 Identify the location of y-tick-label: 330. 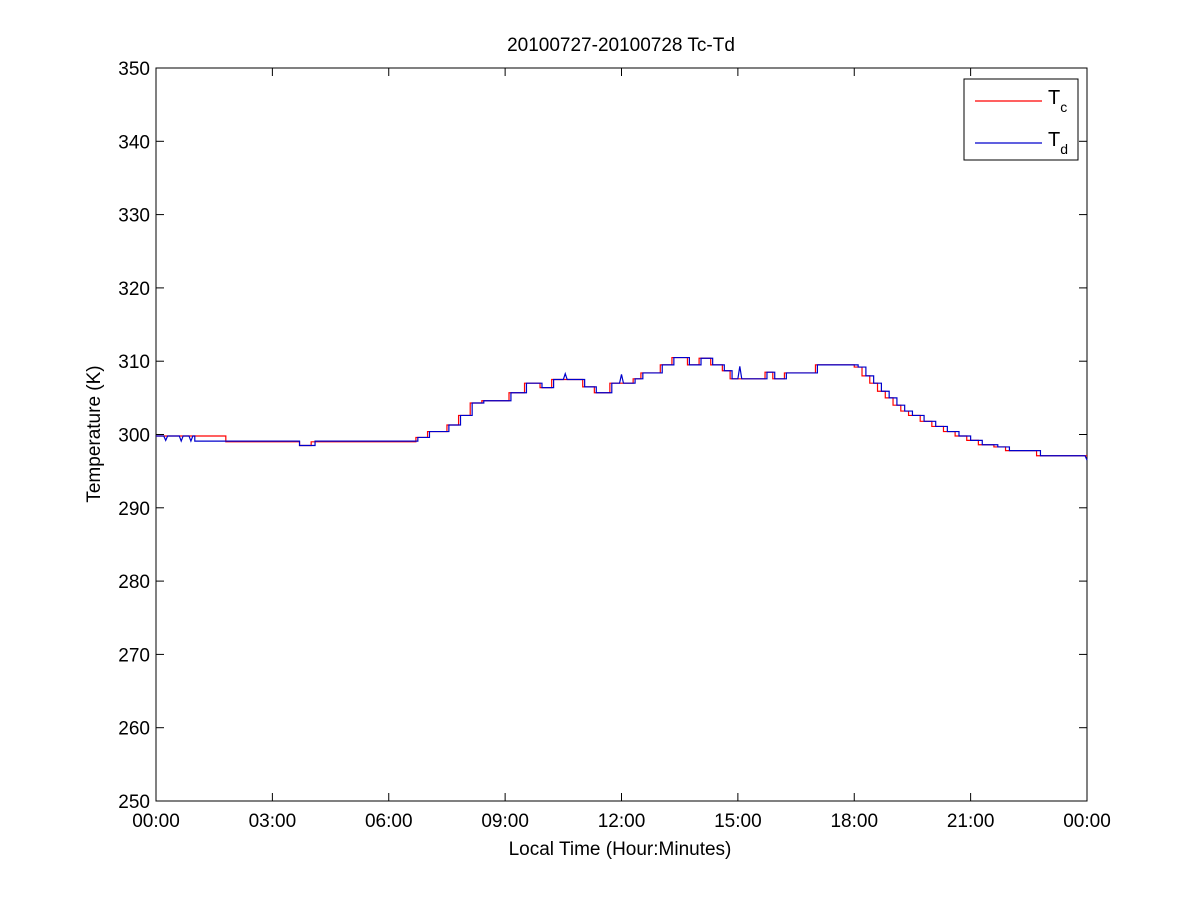
(134, 216).